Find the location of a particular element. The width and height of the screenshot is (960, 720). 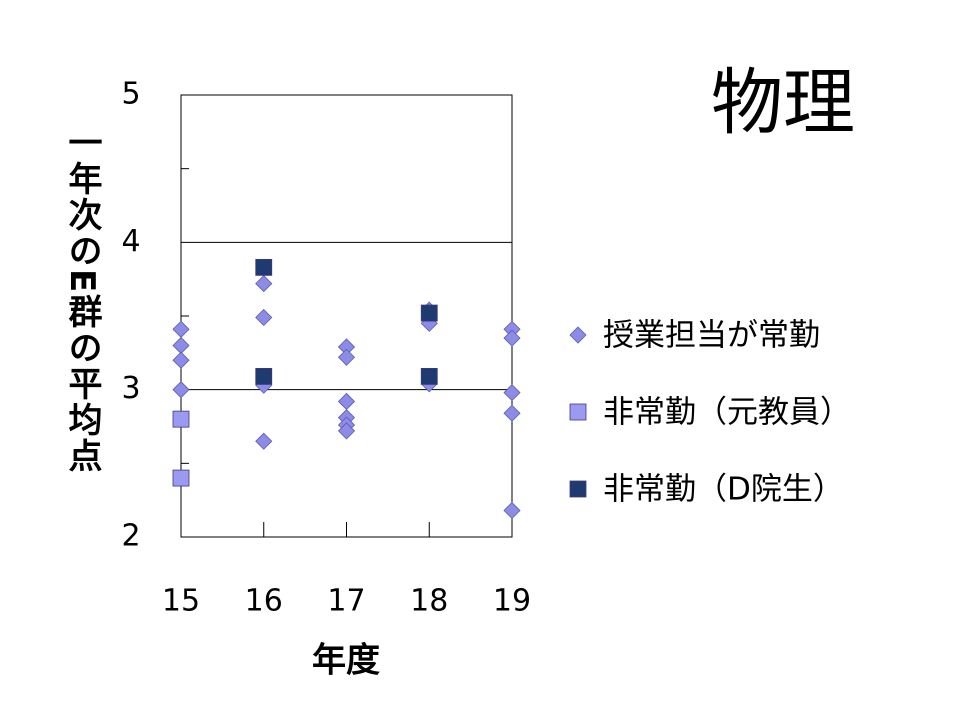

x-axis-label: 年度 is located at coordinates (346, 661).